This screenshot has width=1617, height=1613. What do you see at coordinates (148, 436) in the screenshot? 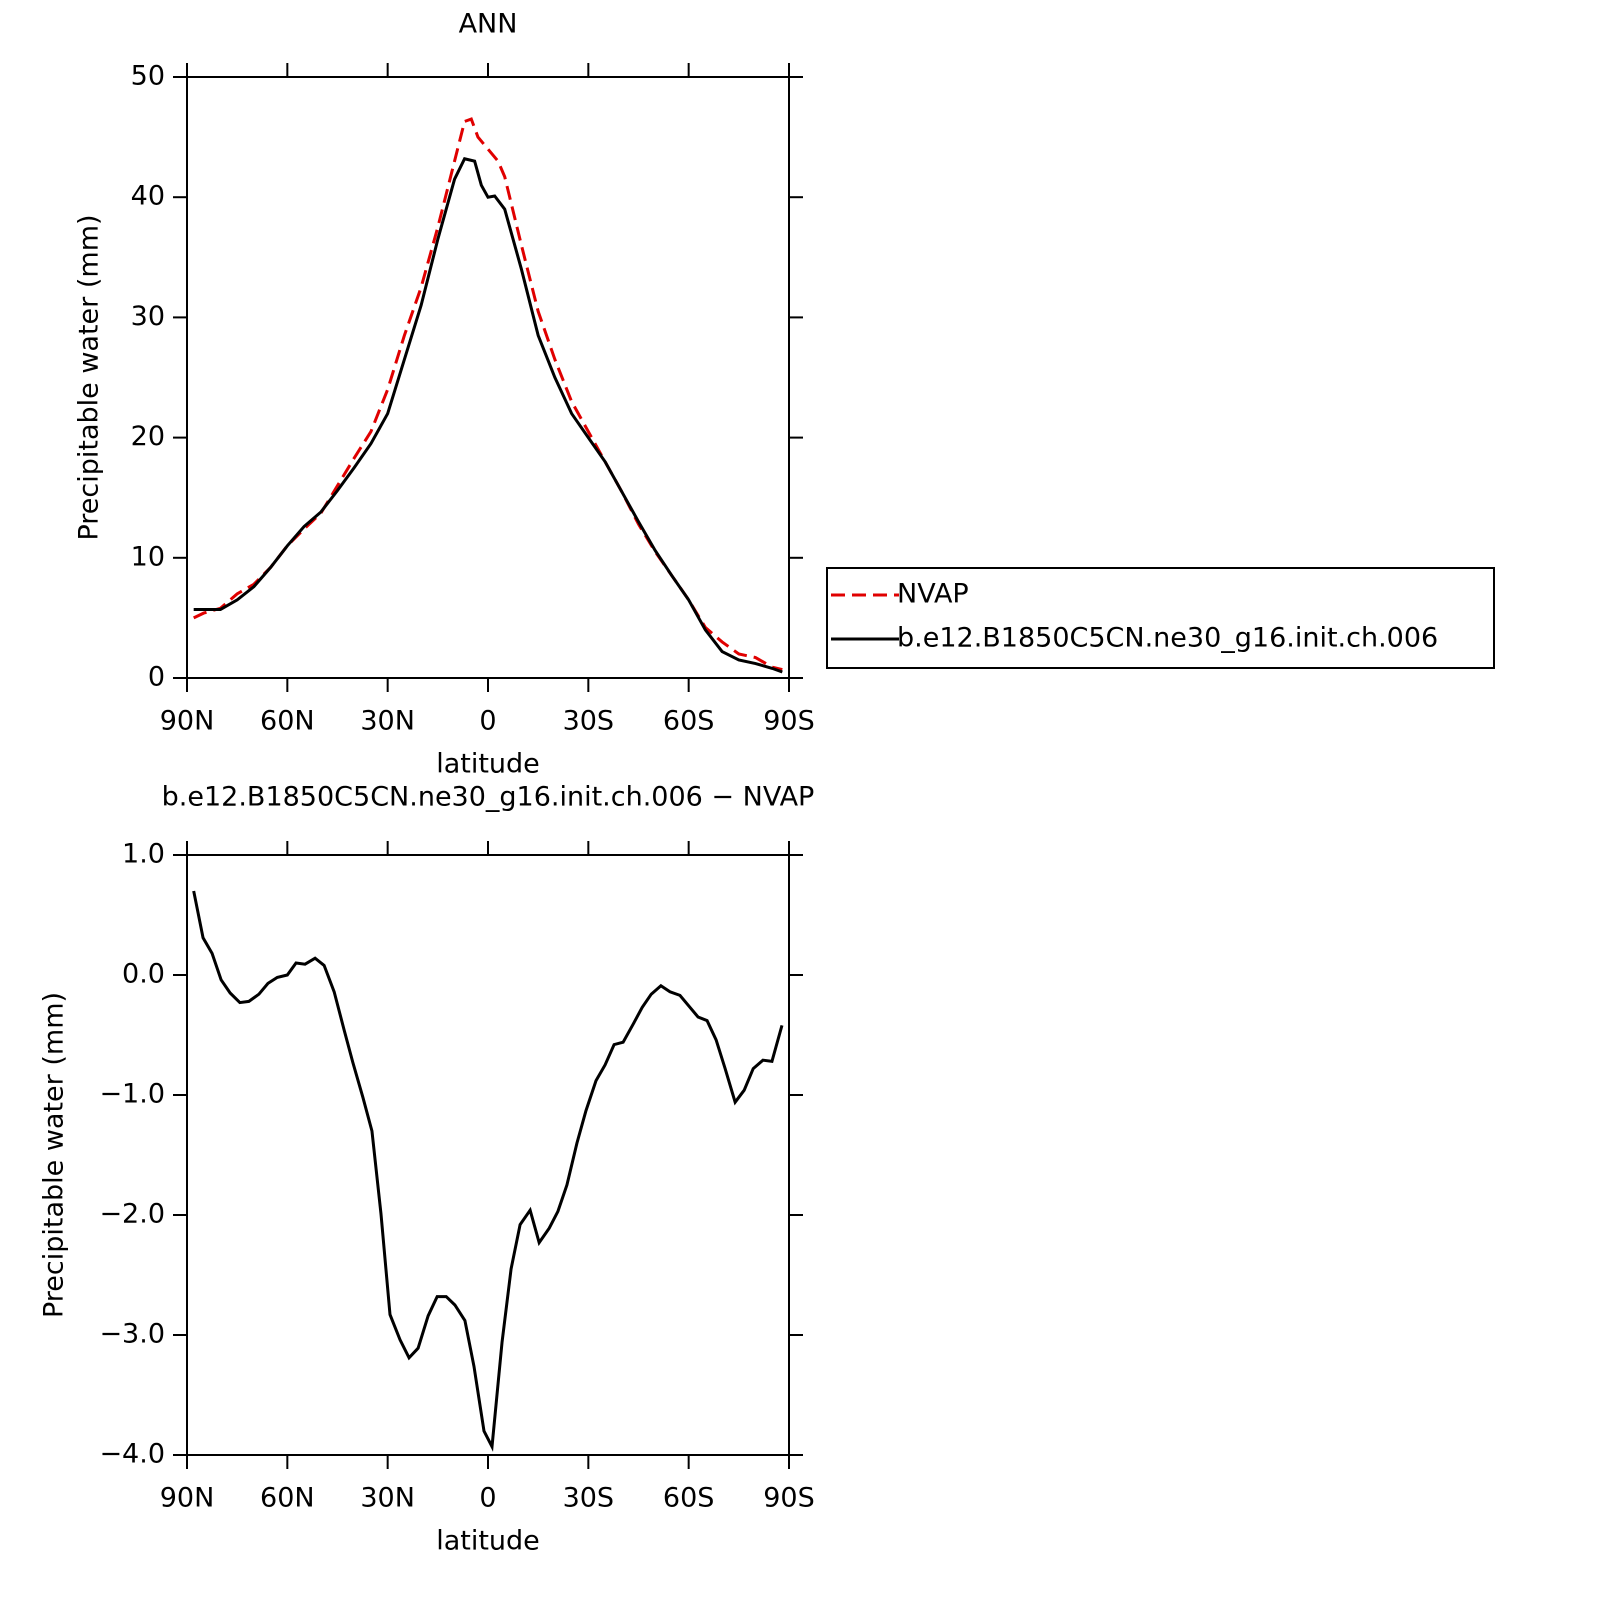
I see `y-tick-label: 20` at bounding box center [148, 436].